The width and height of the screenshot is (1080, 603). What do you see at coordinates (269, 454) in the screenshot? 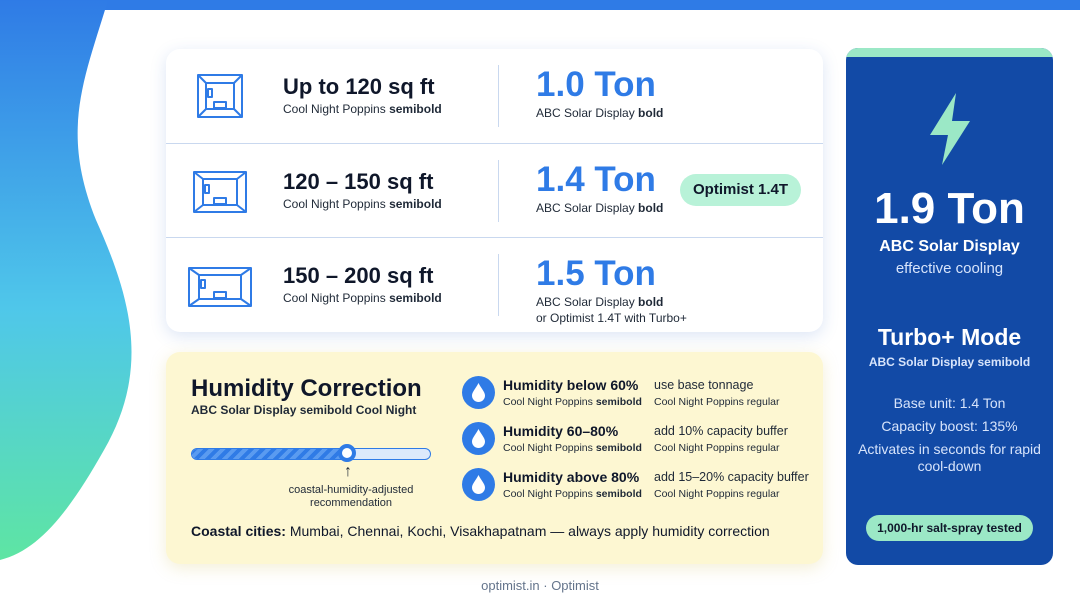
I see `humidity-slider-fill` at bounding box center [269, 454].